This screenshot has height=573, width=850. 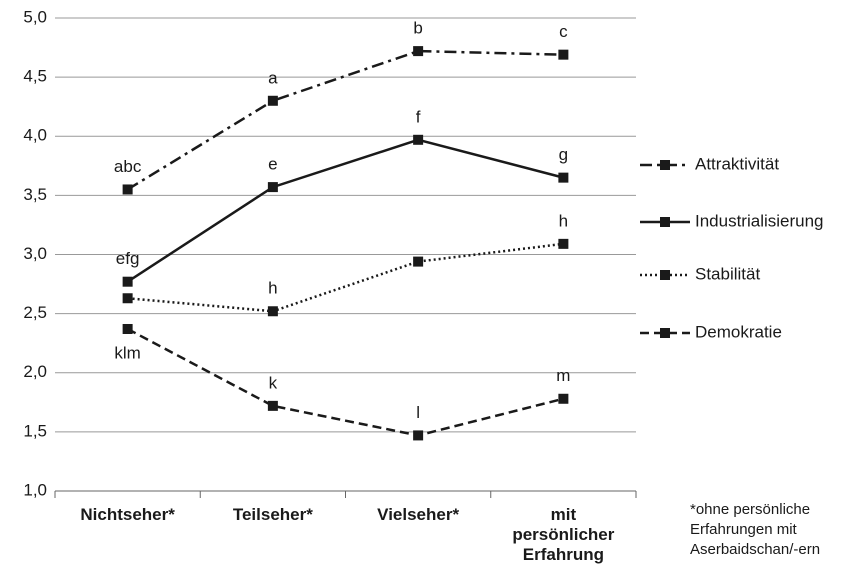 I want to click on data-label: l, so click(x=418, y=412).